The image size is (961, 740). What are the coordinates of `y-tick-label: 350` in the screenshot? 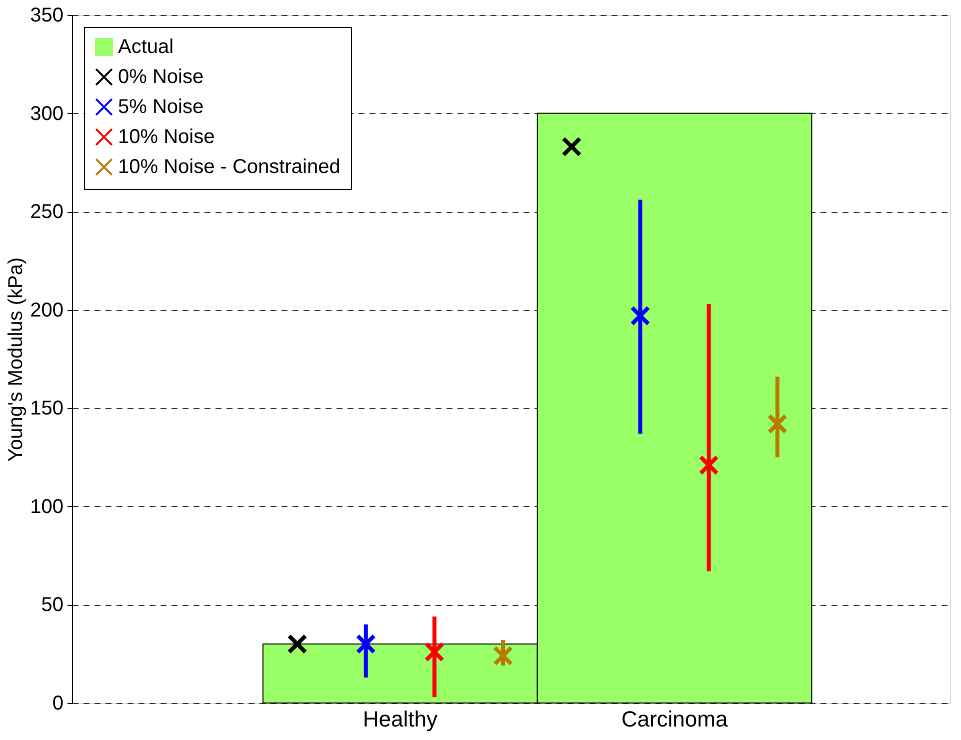 It's located at (47, 15).